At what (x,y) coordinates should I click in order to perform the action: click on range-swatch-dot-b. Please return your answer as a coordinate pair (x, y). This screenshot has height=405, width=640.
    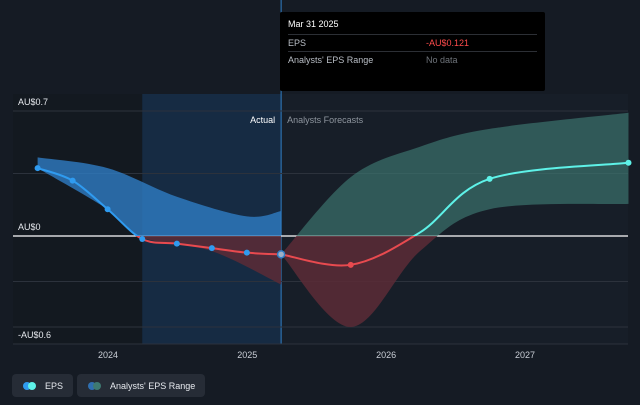
    Looking at the image, I should click on (97, 385).